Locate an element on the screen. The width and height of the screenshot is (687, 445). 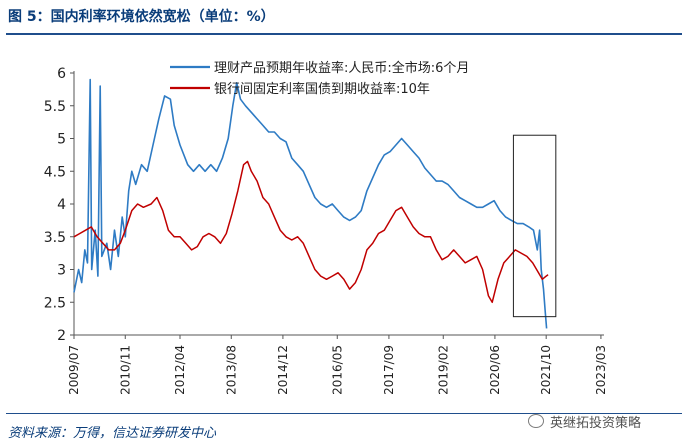
x-tick-label: 2010/11 is located at coordinates (125, 370).